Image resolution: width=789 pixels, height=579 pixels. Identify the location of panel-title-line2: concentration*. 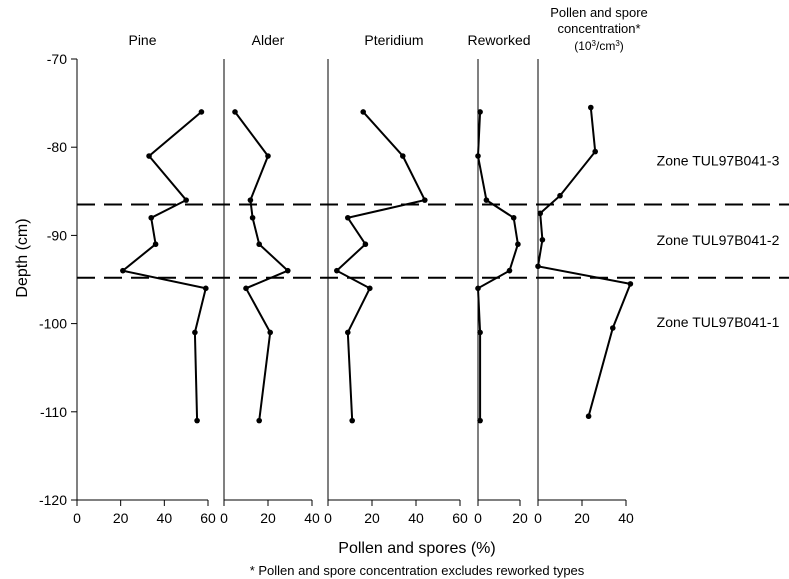
(598, 28).